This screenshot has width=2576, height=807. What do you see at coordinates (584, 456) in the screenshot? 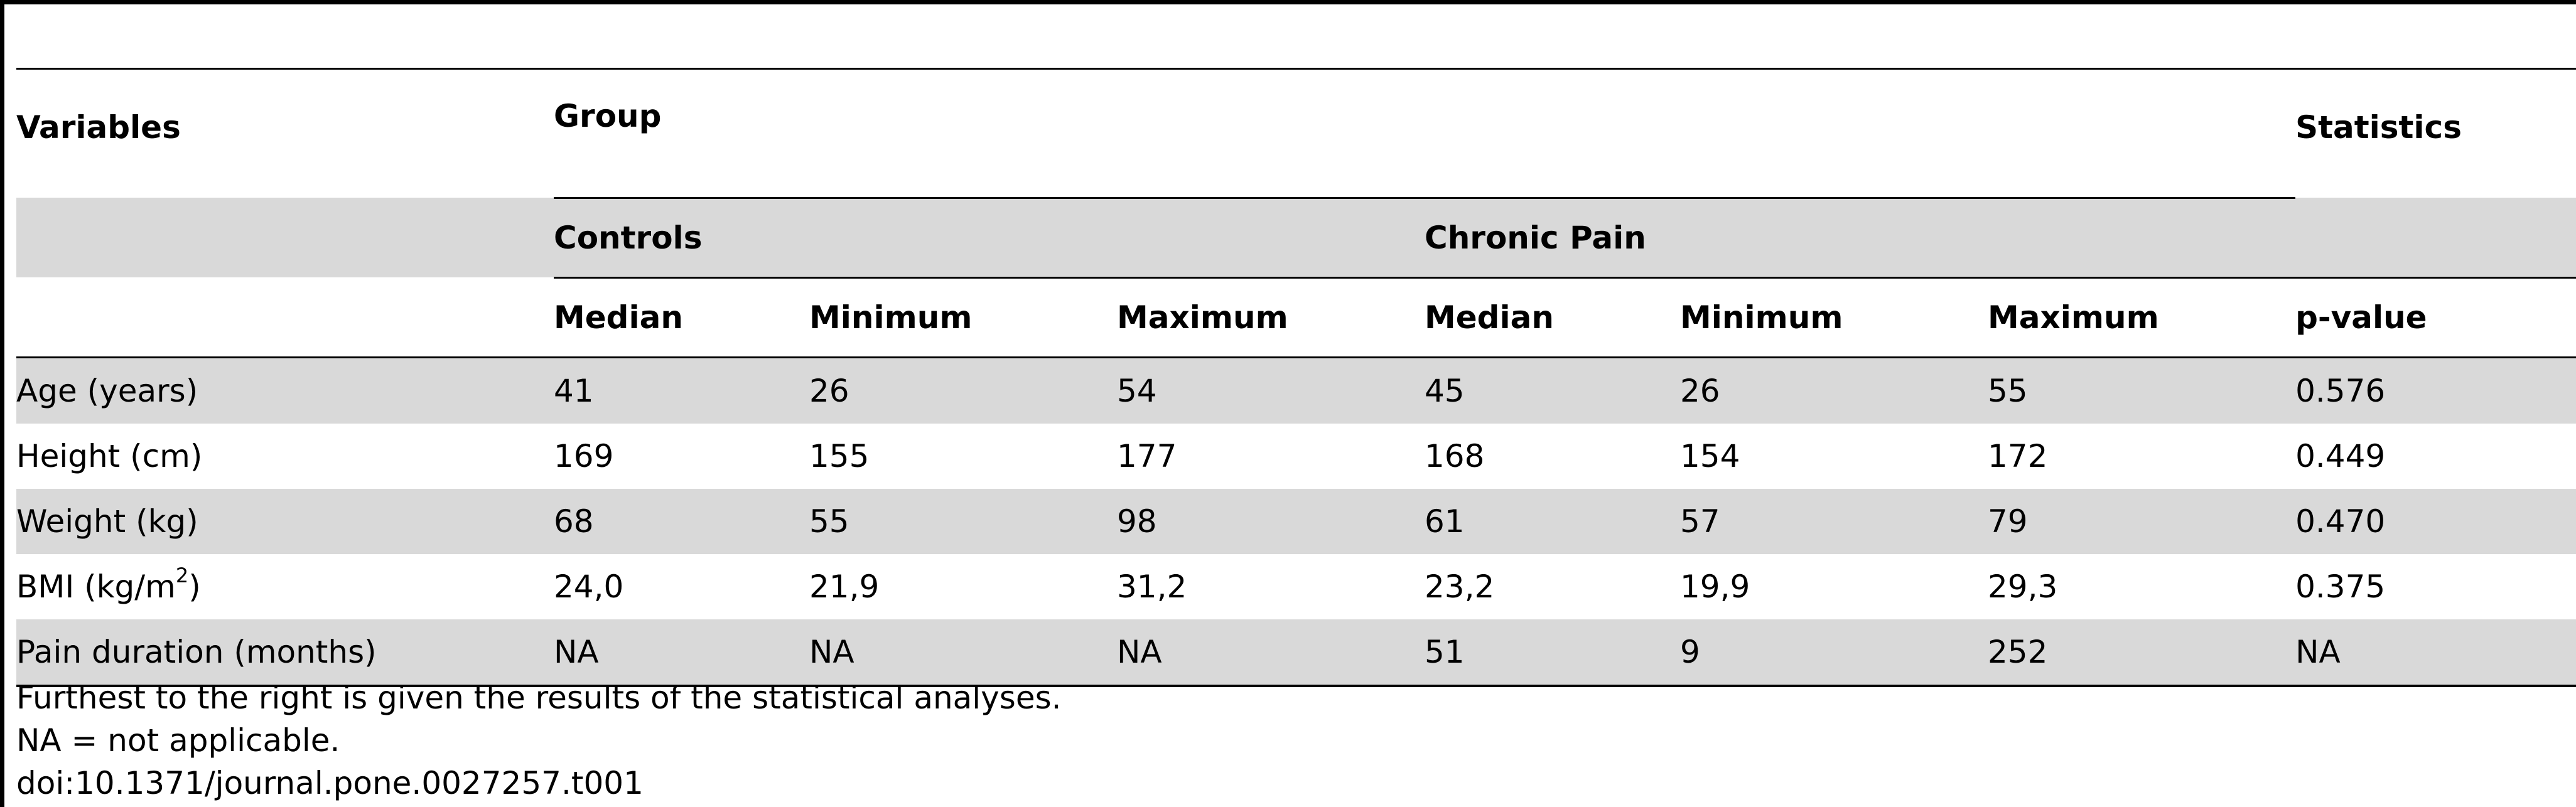
I see `cell-controls-median: 169` at bounding box center [584, 456].